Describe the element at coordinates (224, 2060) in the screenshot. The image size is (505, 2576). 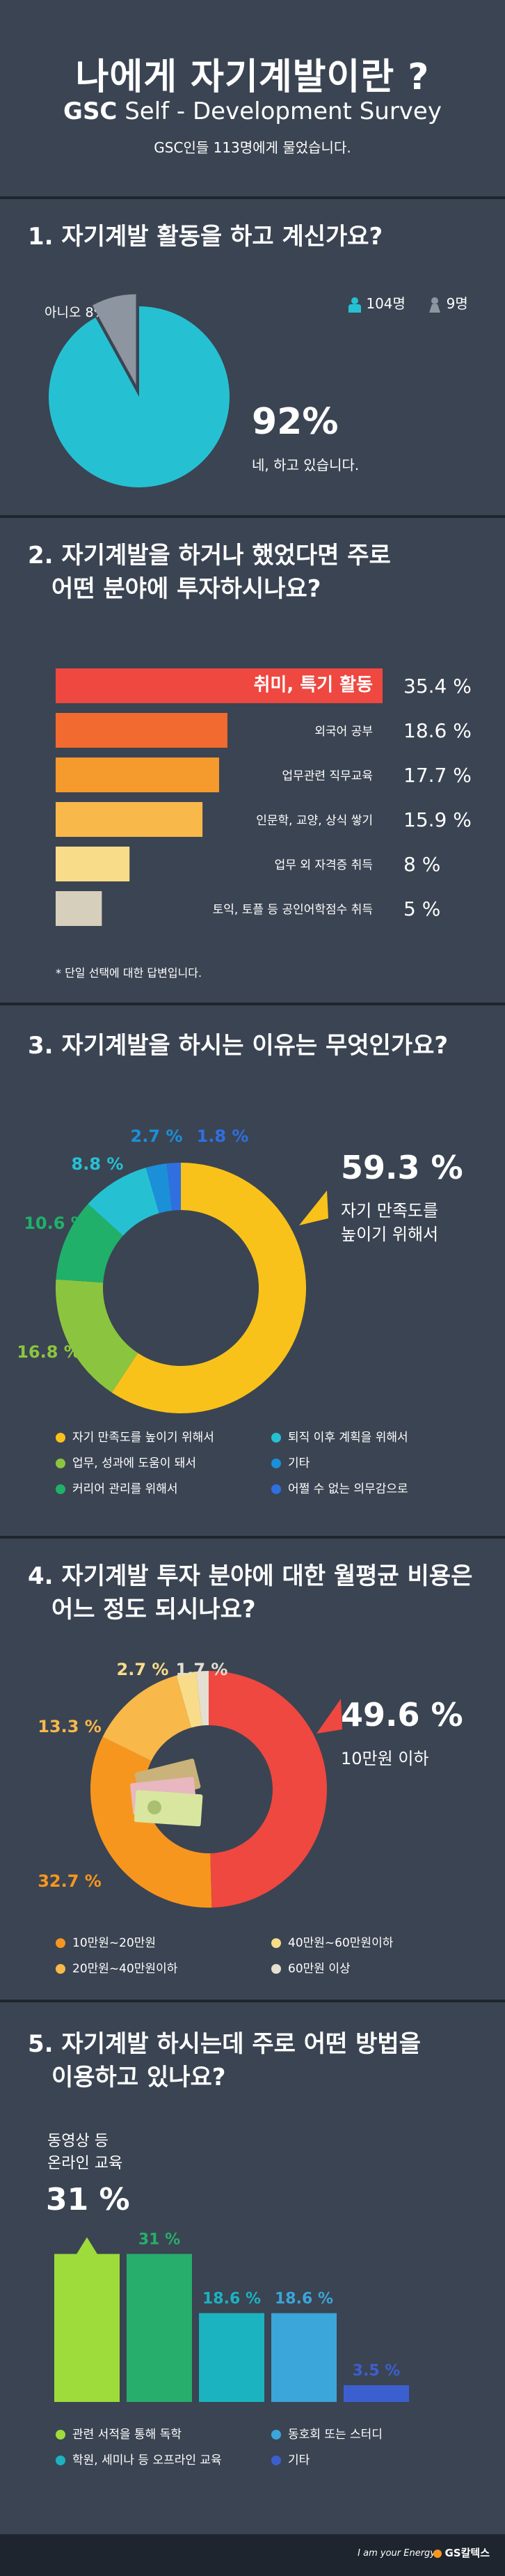
I see `q5-title: 5. 자기계발 하시는데 주로 어떤 방법을 이용하고 있나요?` at that location.